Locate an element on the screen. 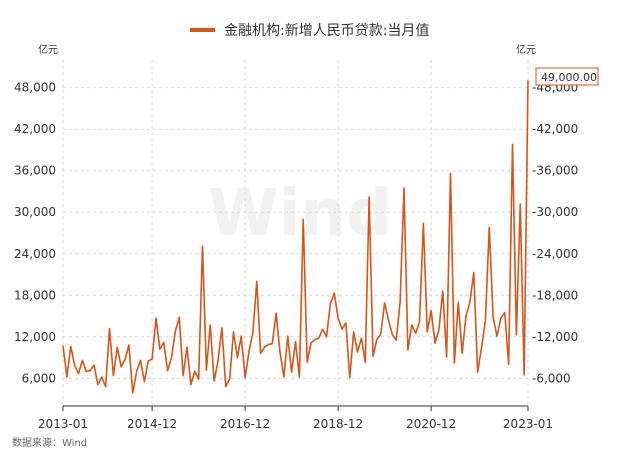 This screenshot has height=455, width=640. x-tick-label: 2013-01 is located at coordinates (63, 424).